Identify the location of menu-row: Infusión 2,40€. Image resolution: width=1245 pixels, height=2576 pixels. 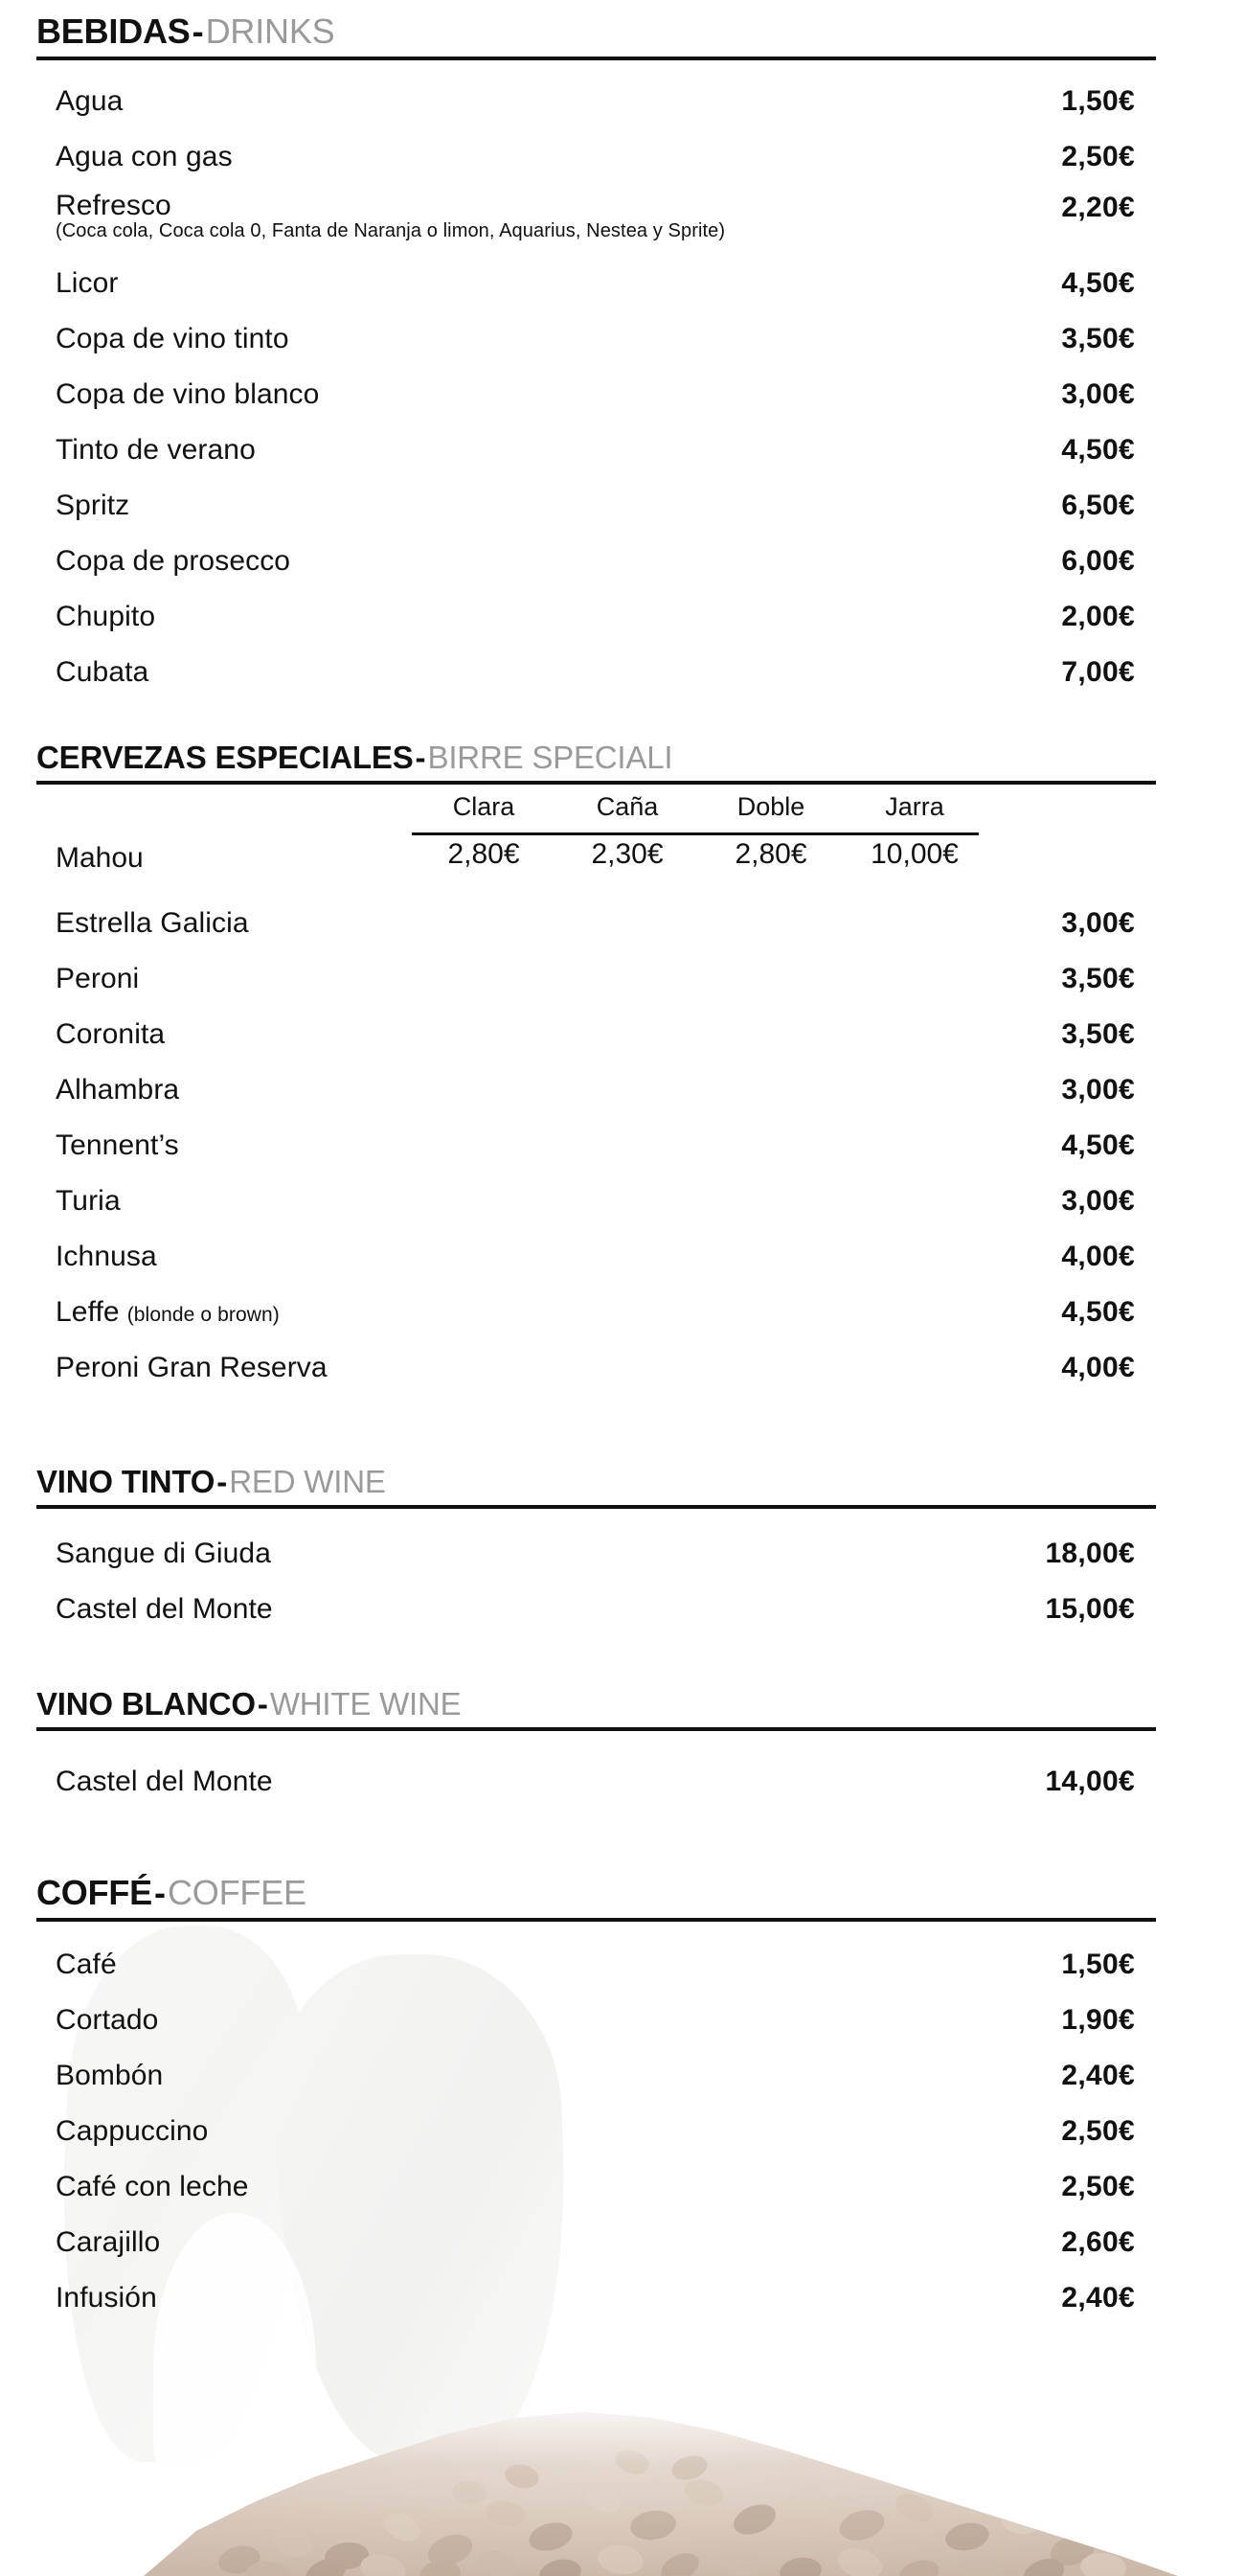
(623, 2298).